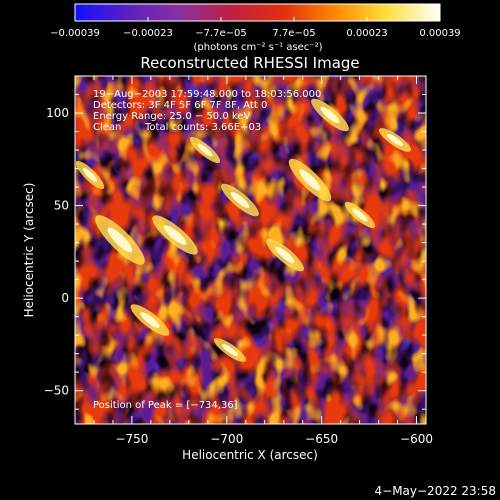  Describe the element at coordinates (29, 250) in the screenshot. I see `y-axis-label: Heliocentric Y (arcsec)` at that location.